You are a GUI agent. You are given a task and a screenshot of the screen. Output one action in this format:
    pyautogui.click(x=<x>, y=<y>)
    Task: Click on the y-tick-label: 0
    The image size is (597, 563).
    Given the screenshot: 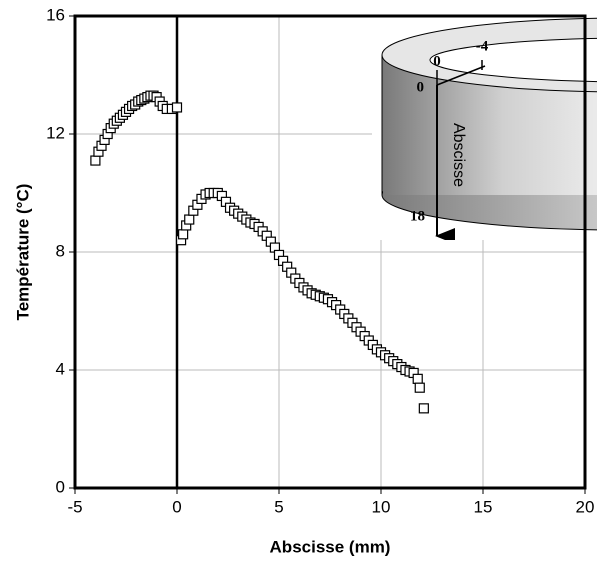 What is the action you would take?
    pyautogui.click(x=60, y=486)
    